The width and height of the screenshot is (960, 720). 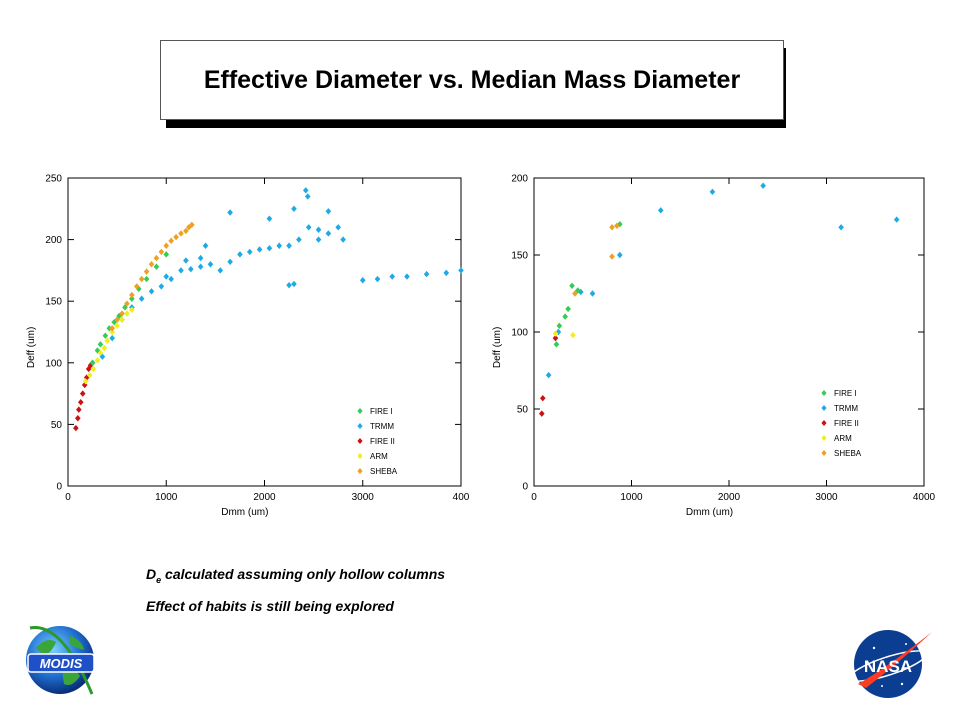 What do you see at coordinates (824, 423) in the screenshot?
I see `right-legend-marker-fire-ii` at bounding box center [824, 423].